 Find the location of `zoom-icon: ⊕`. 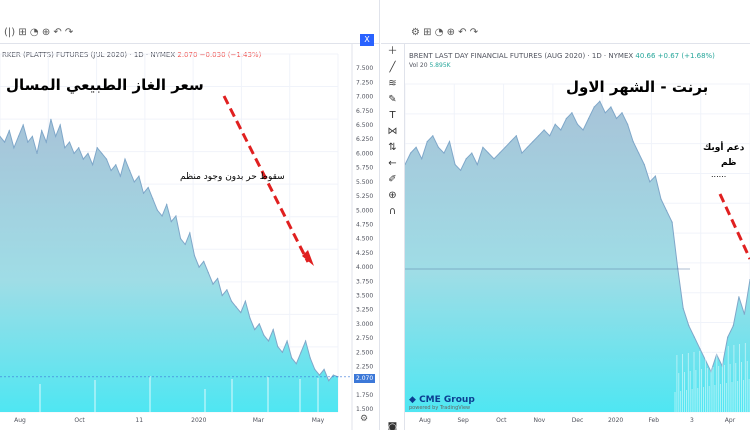

zoom-icon: ⊕ is located at coordinates (392, 195).